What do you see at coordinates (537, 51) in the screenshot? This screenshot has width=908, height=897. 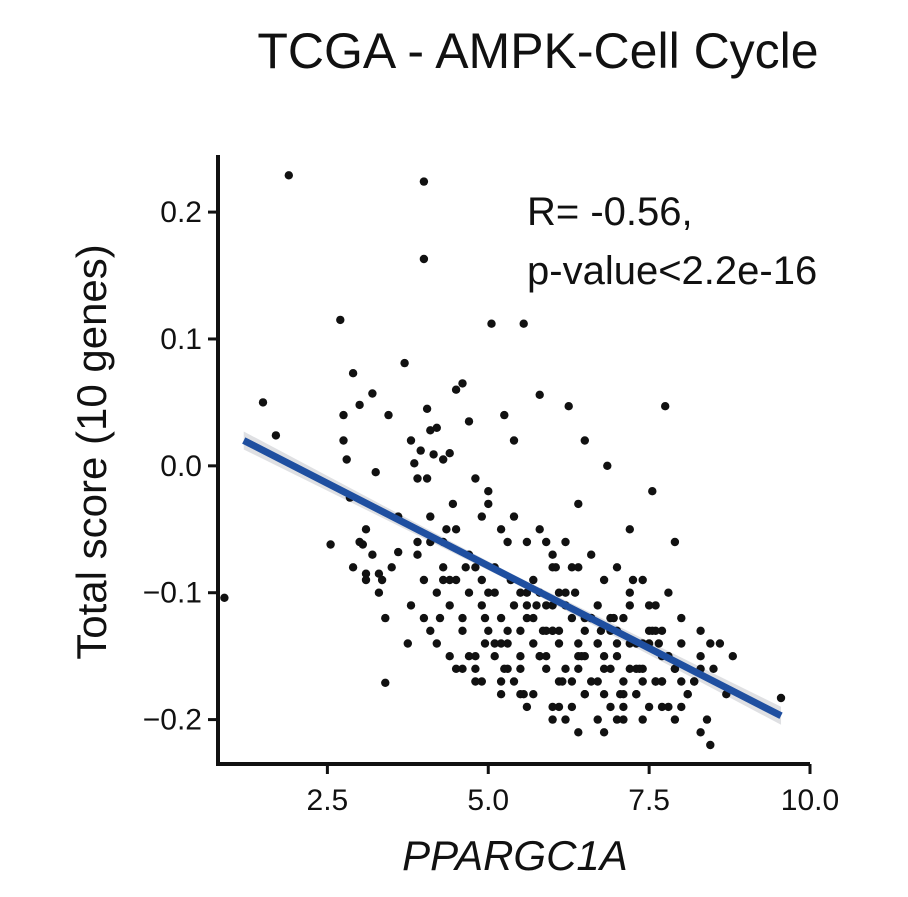 I see `chart-title: TCGA - AMPK-Cell Cycle` at bounding box center [537, 51].